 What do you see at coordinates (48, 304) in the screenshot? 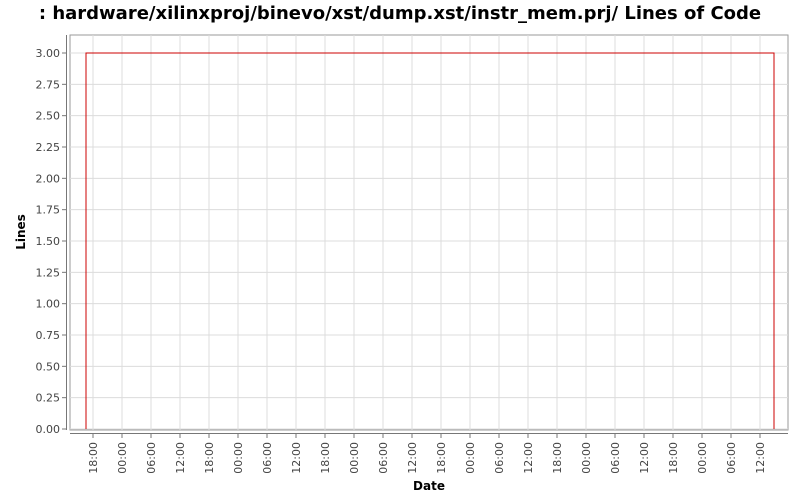
I see `y-tick-label: 1.00` at bounding box center [48, 304].